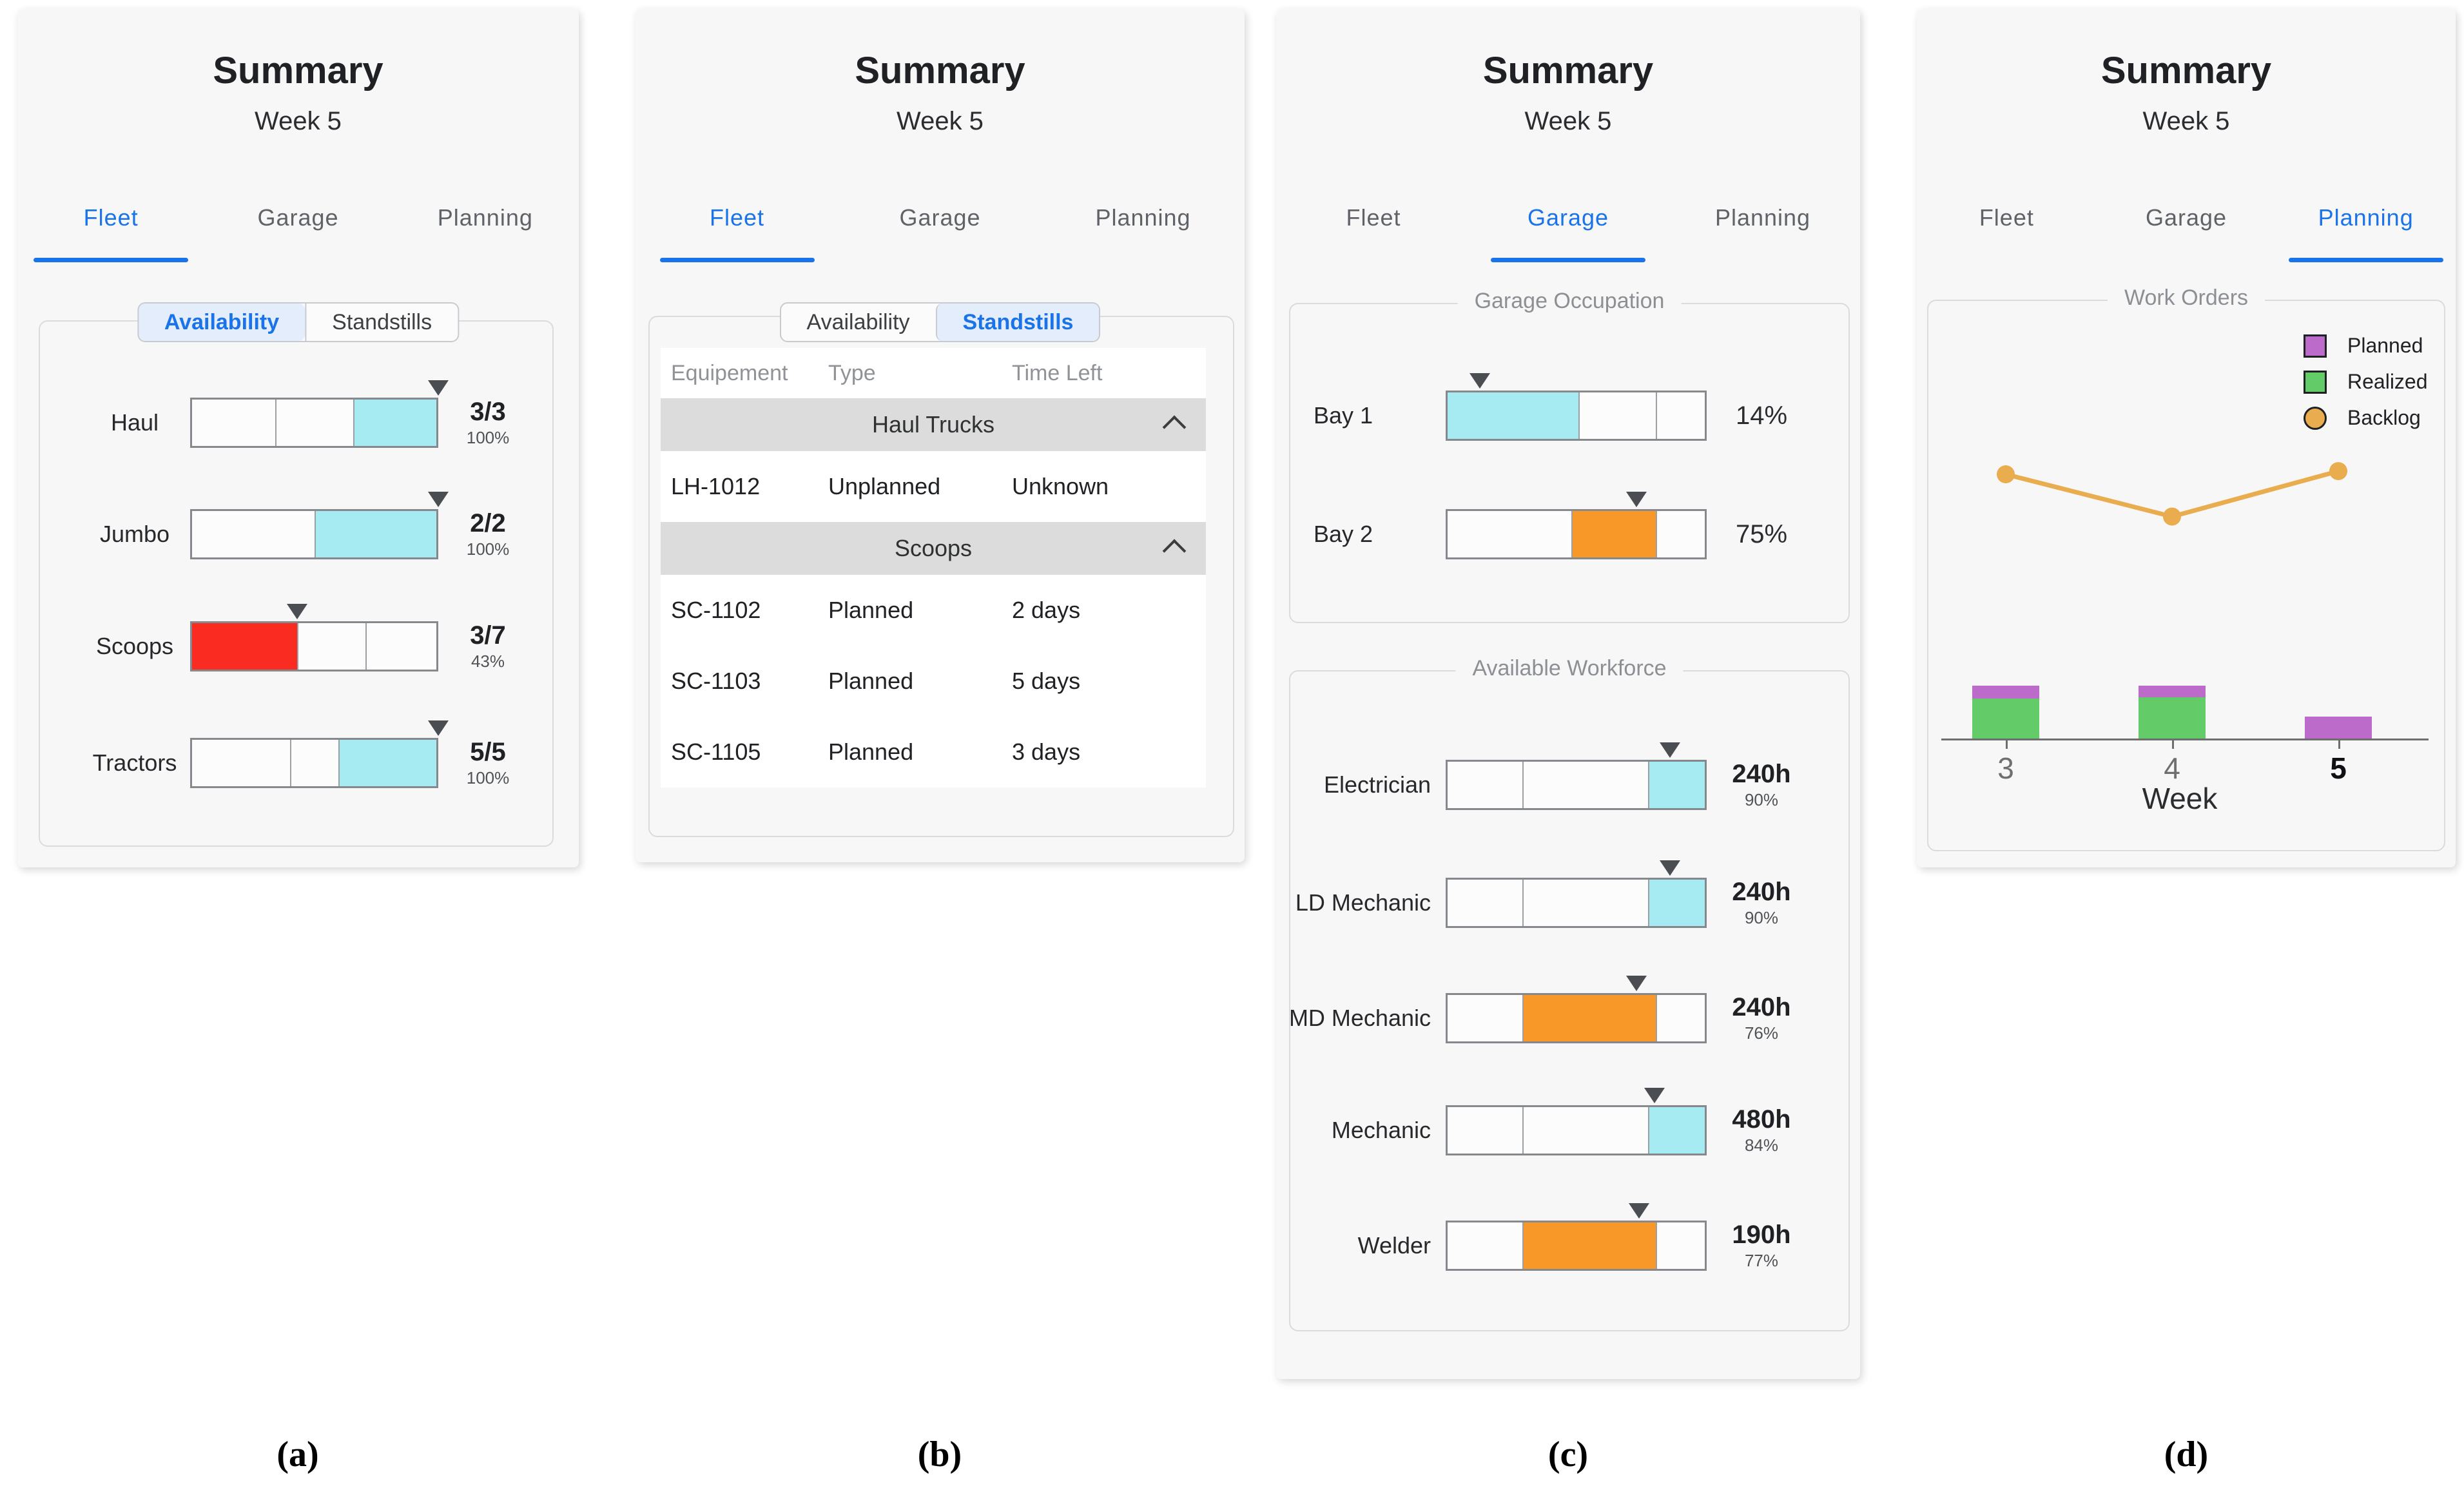  What do you see at coordinates (488, 646) in the screenshot?
I see `bar-value: 3/7 43%` at bounding box center [488, 646].